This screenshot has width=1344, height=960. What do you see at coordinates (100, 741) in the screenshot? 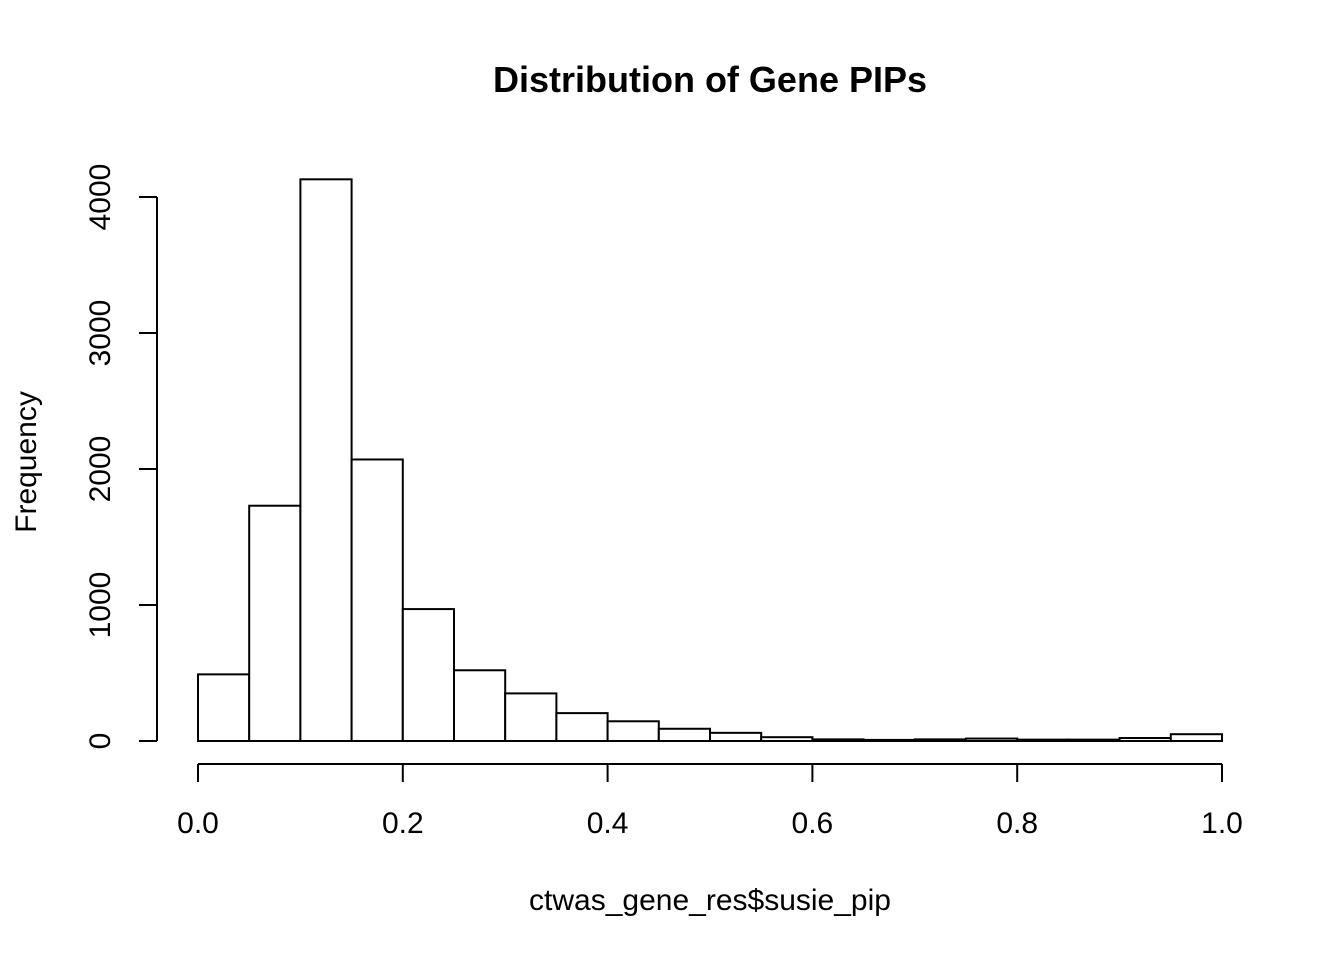
I see `y-tick-label: 0` at bounding box center [100, 741].